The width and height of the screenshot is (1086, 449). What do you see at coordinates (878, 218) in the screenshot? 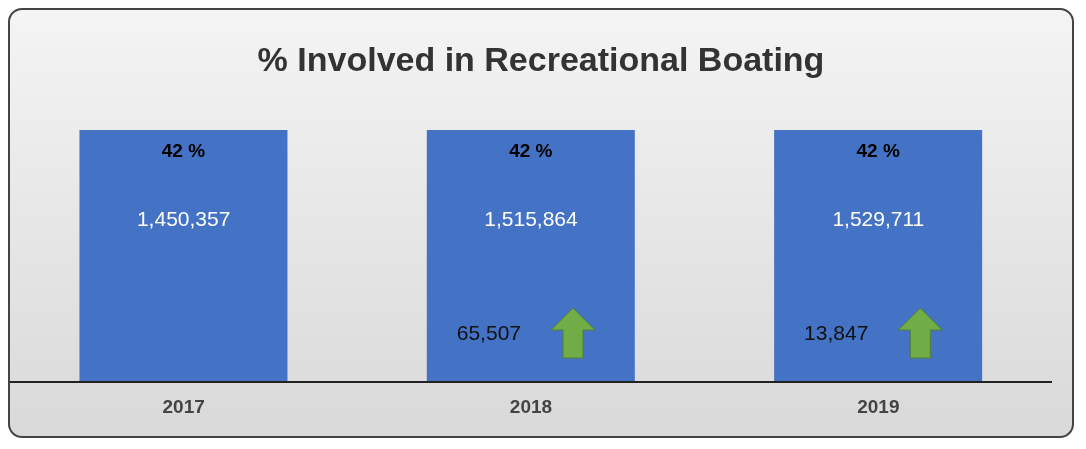
I see `annotation: 1,529,711` at bounding box center [878, 218].